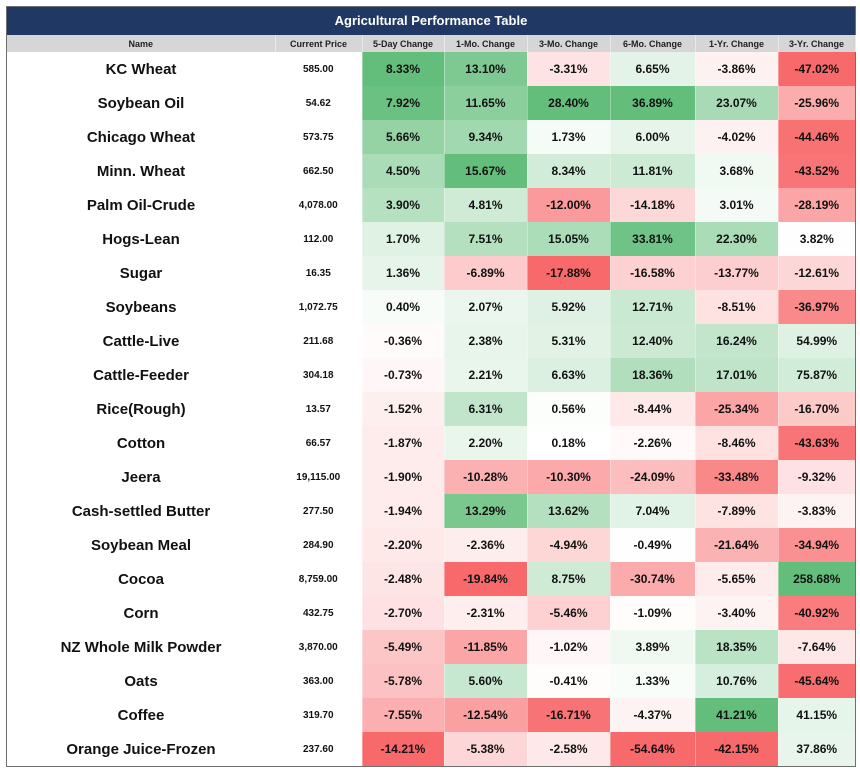  I want to click on 6-mo-change-cell: 18.36%, so click(652, 375).